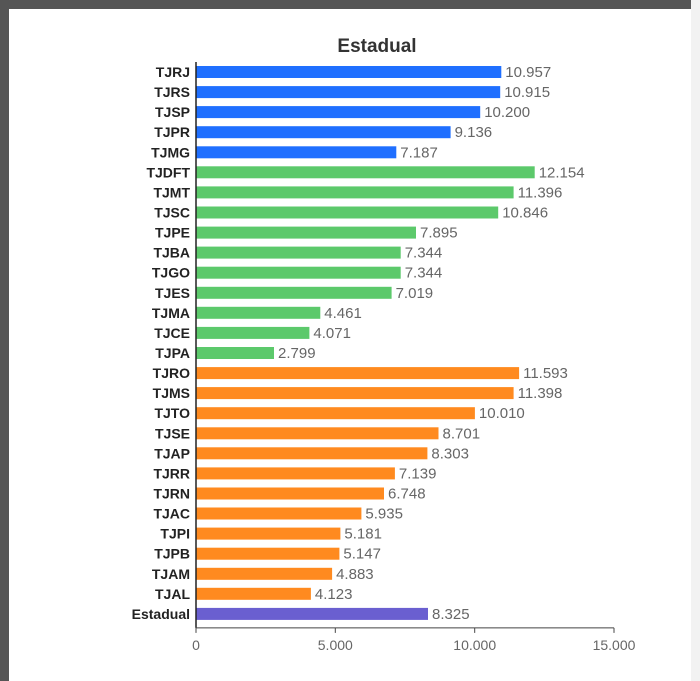 The image size is (700, 681). Describe the element at coordinates (407, 494) in the screenshot. I see `value-label-tjrn: 6.748` at that location.